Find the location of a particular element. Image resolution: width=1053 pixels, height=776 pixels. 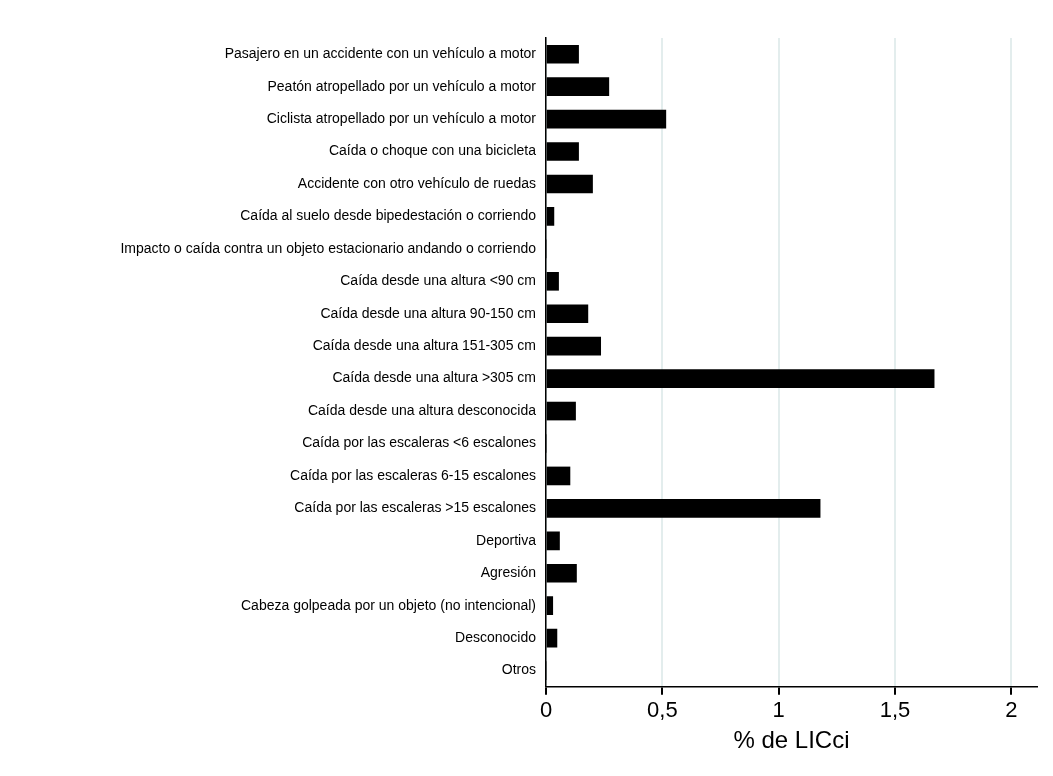

y-tick-label: Accidente con otro vehículo de ruedas is located at coordinates (416, 182).